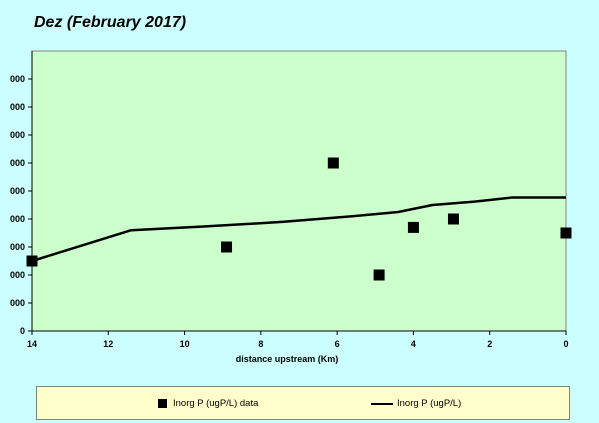  Describe the element at coordinates (303, 403) in the screenshot. I see `legend: Inorg P (ugP/L) data Inorg P (ugP/L)` at that location.